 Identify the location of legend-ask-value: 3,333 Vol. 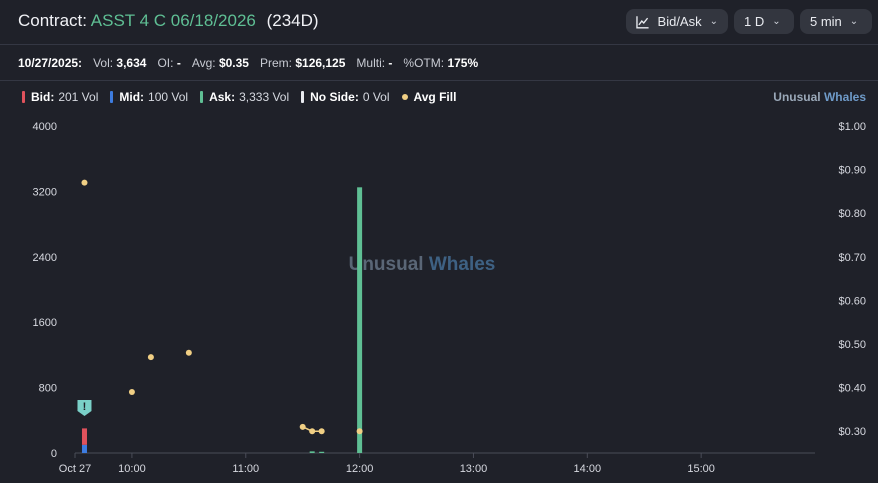
(264, 97).